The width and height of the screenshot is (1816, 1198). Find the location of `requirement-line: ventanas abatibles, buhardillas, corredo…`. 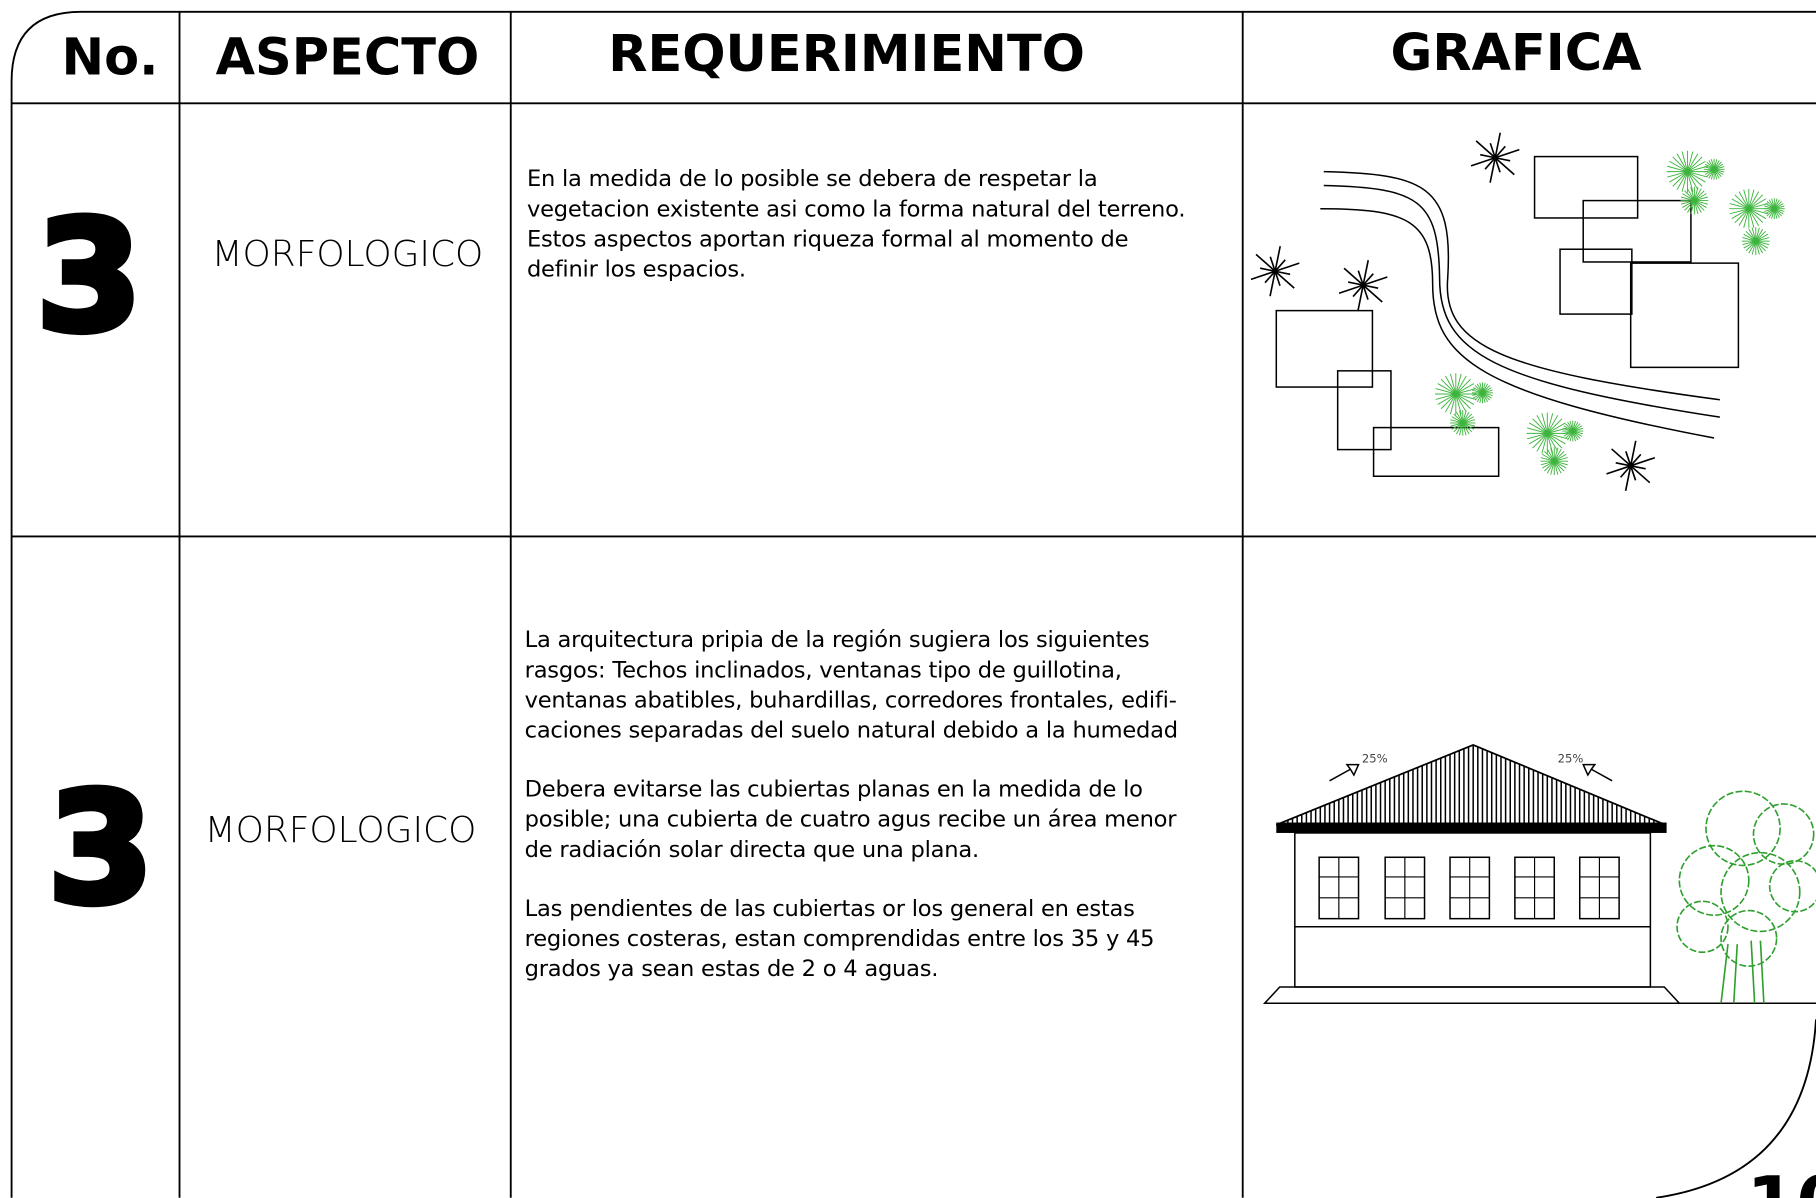

requirement-line: ventanas abatibles, buhardillas, corredo… is located at coordinates (851, 700).